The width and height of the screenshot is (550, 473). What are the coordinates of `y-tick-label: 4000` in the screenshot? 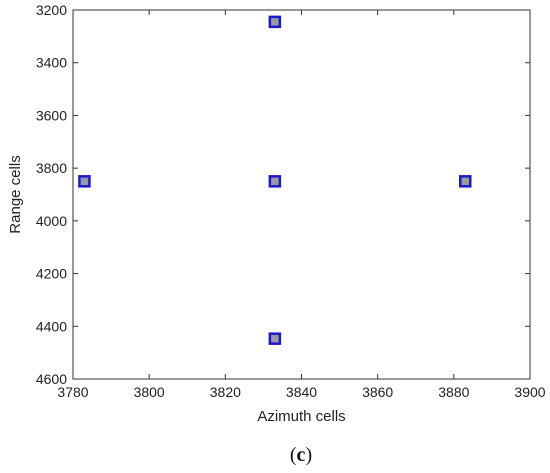 It's located at (51, 221).